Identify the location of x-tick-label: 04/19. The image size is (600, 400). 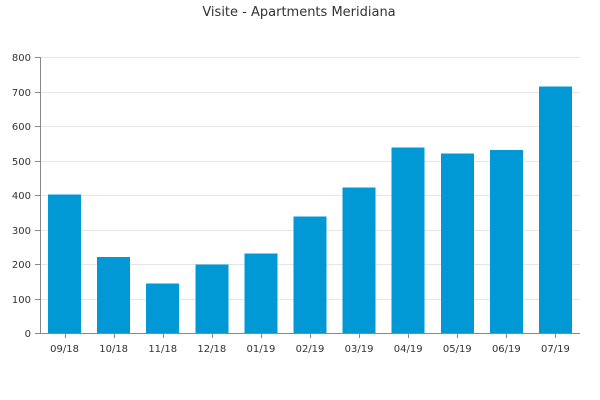
(408, 349).